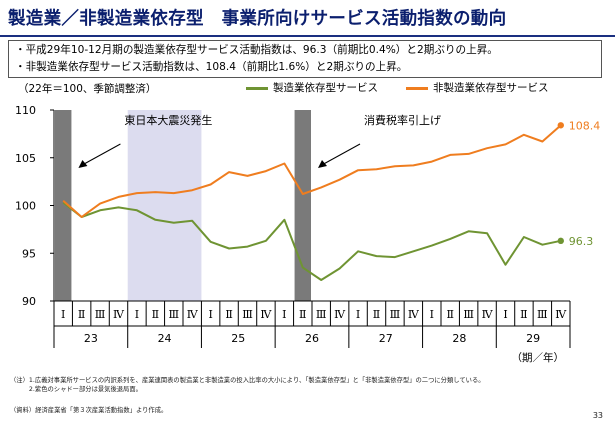  I want to click on legend-swatch-manufacturing, so click(257, 88).